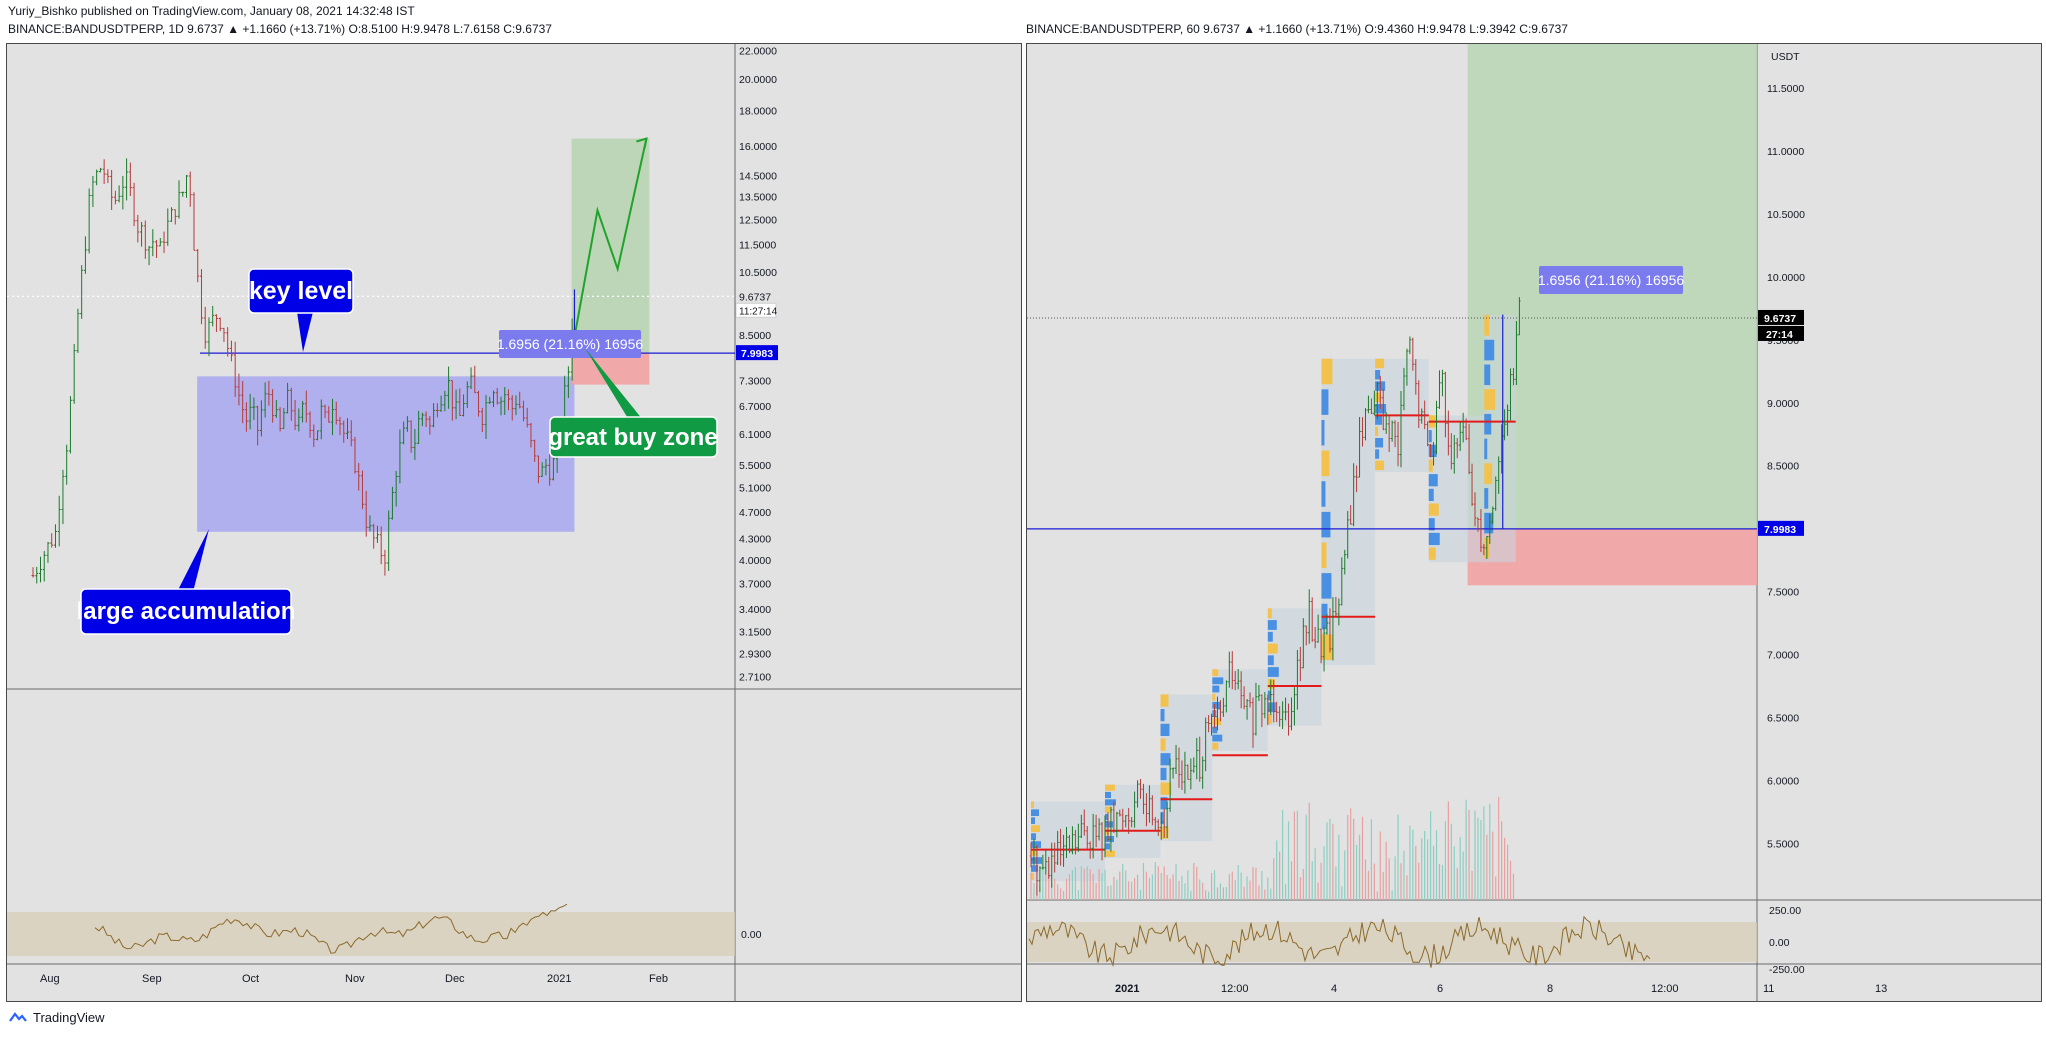 This screenshot has width=2046, height=1038. I want to click on x-tick-label: Aug, so click(50, 979).